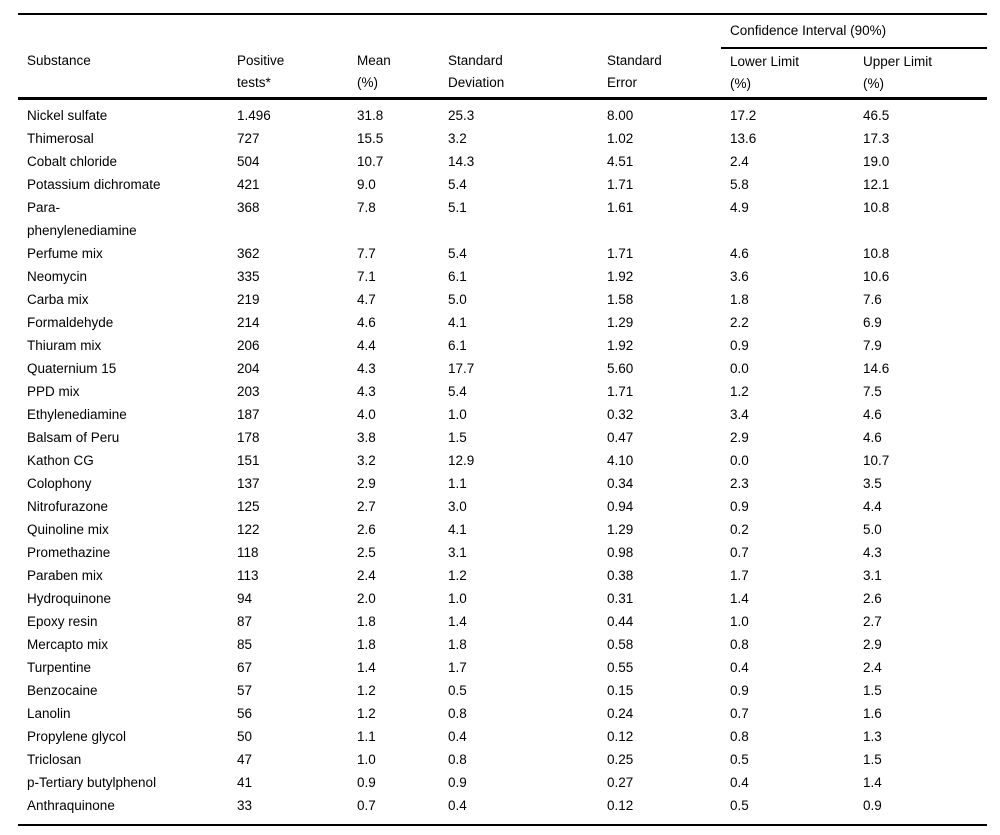  I want to click on cell-positive-tests: 178, so click(248, 437).